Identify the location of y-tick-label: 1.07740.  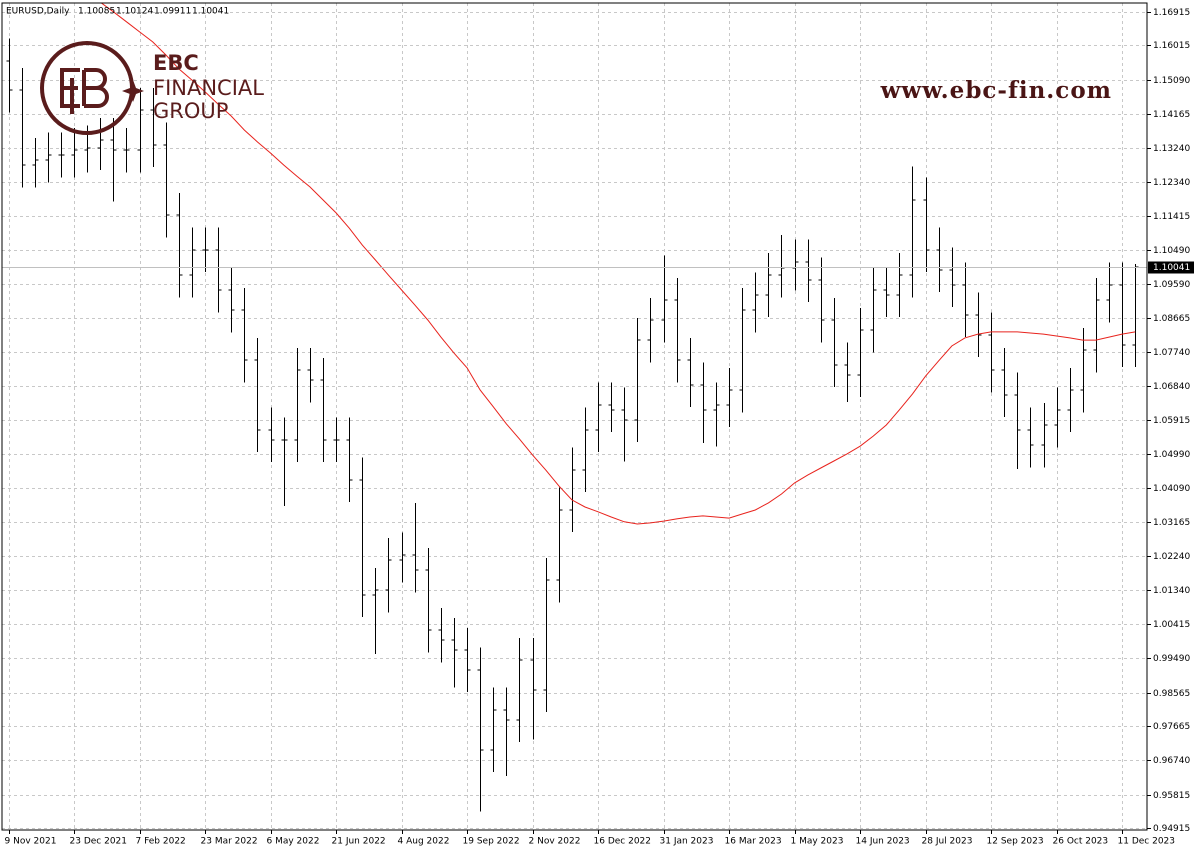
(1171, 353).